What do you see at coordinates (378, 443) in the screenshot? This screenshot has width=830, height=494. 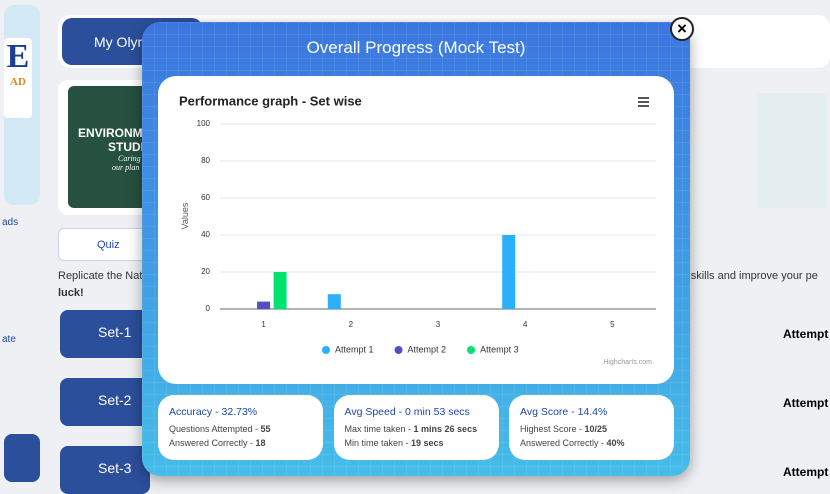 I see `stat-label: Min time taken -` at bounding box center [378, 443].